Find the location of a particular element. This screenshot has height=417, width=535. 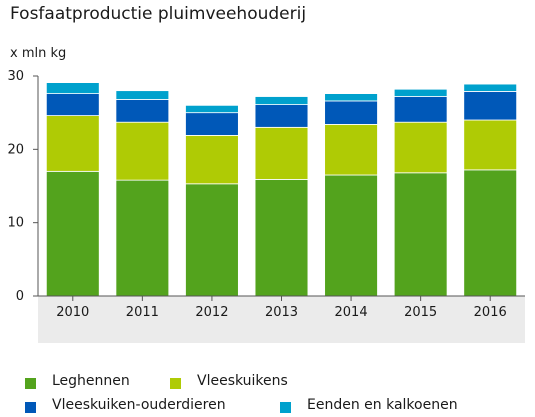

x-tick-label: 2012 is located at coordinates (211, 312).